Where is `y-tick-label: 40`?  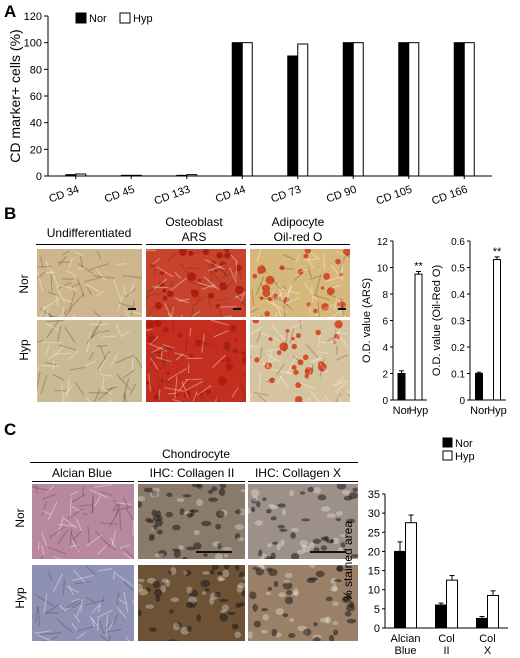 y-tick-label: 40 is located at coordinates (36, 124).